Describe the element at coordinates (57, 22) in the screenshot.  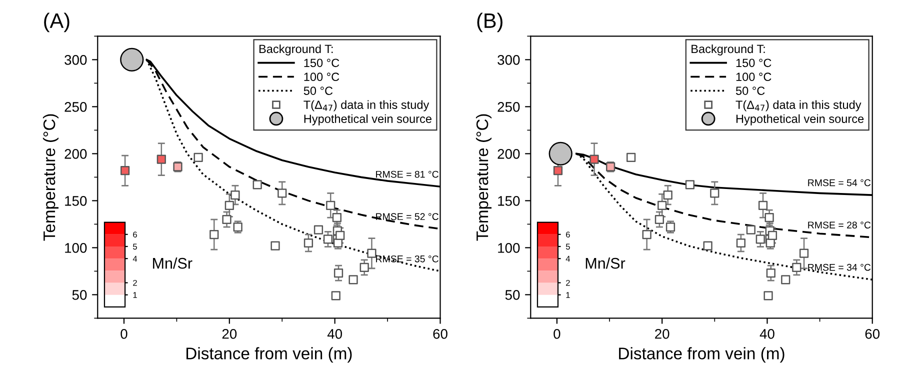
I see `chart-title: (A)` at that location.